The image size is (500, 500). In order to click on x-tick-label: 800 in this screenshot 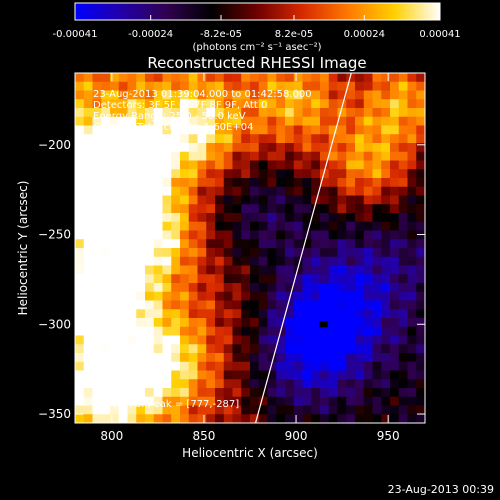, I will do `click(111, 436)`.